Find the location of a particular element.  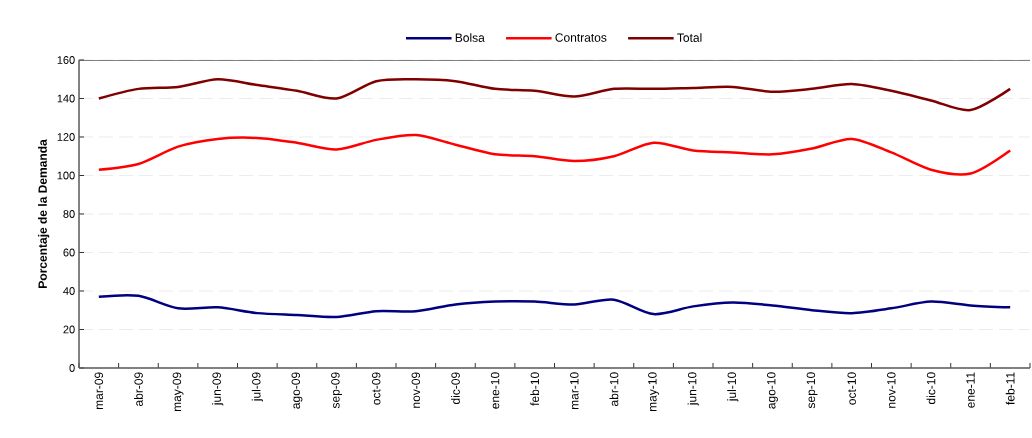

y-tick-label: 40 is located at coordinates (69, 291).